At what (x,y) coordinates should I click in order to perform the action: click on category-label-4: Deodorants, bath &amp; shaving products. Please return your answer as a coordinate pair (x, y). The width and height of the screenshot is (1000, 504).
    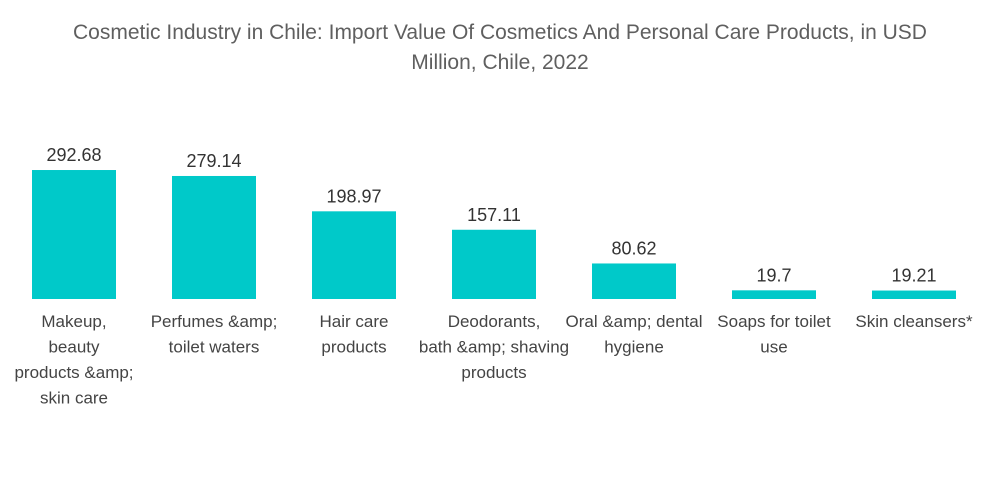
    Looking at the image, I should click on (494, 347).